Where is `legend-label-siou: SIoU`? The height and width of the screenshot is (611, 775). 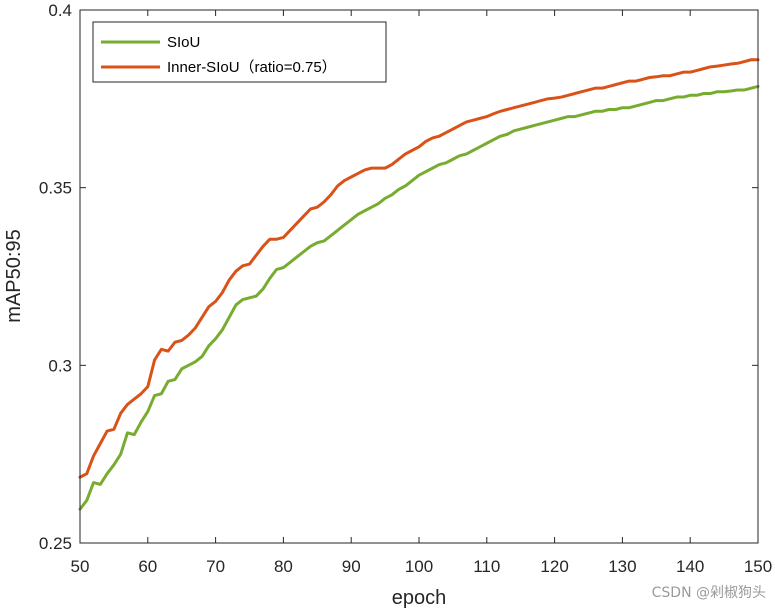
legend-label-siou: SIoU is located at coordinates (183, 42).